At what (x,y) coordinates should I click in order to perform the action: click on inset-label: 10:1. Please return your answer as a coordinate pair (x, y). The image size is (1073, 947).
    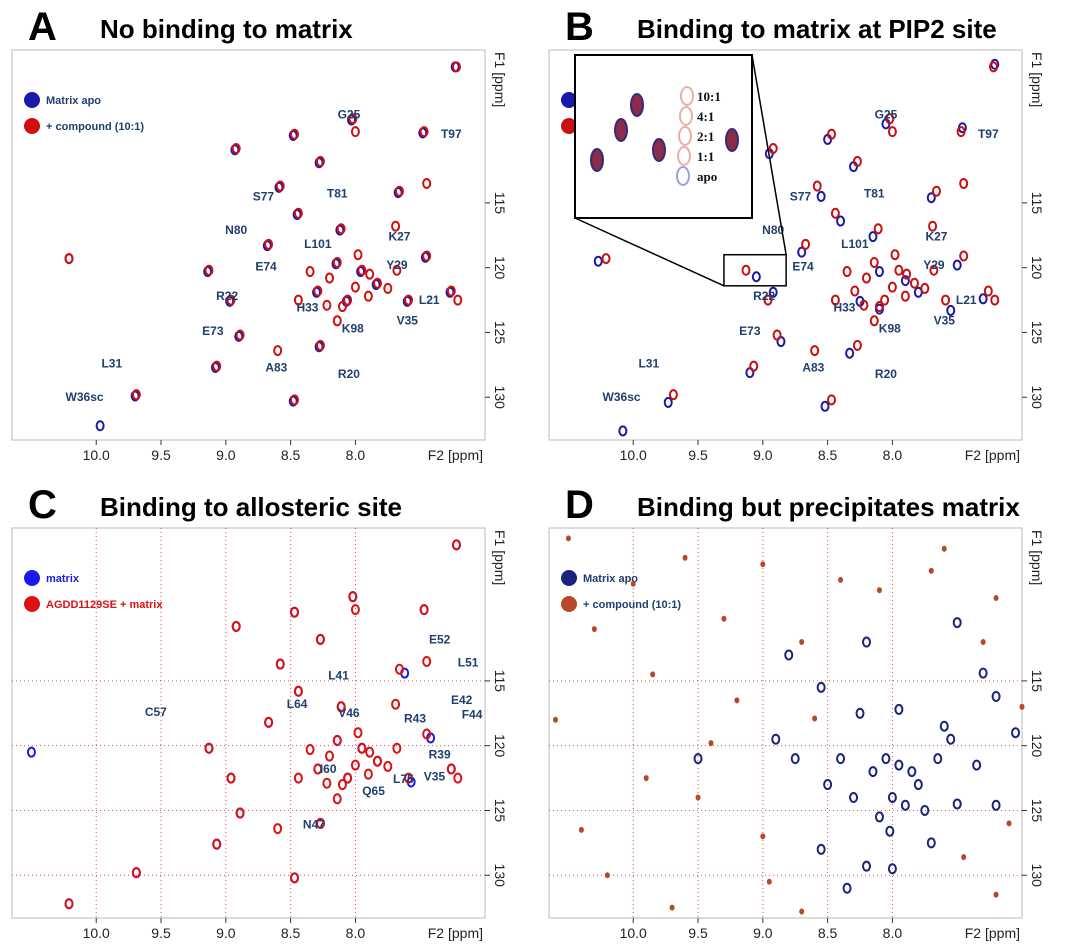
    Looking at the image, I should click on (709, 96).